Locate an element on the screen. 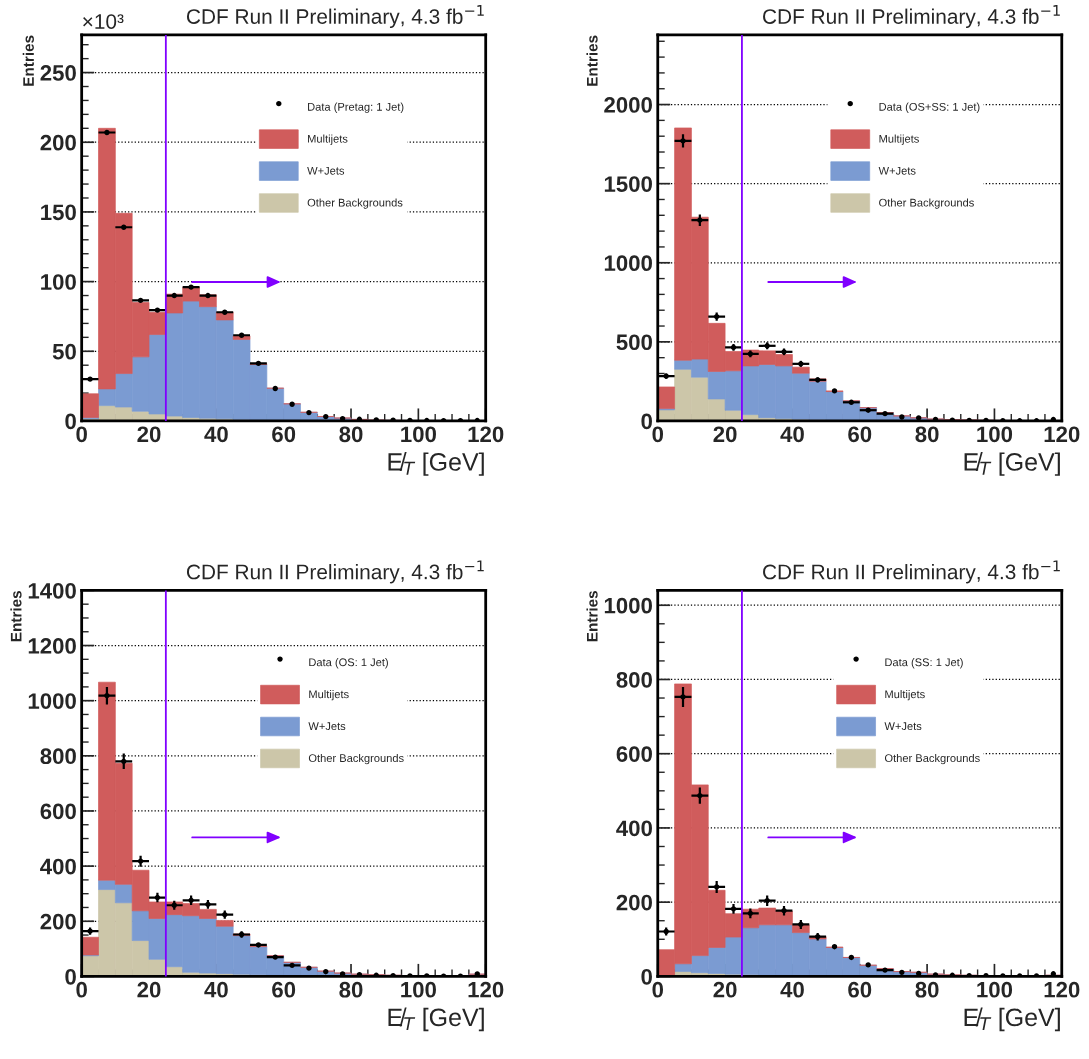 The height and width of the screenshot is (1059, 1089). y-tick-label: 50 is located at coordinates (64, 351).